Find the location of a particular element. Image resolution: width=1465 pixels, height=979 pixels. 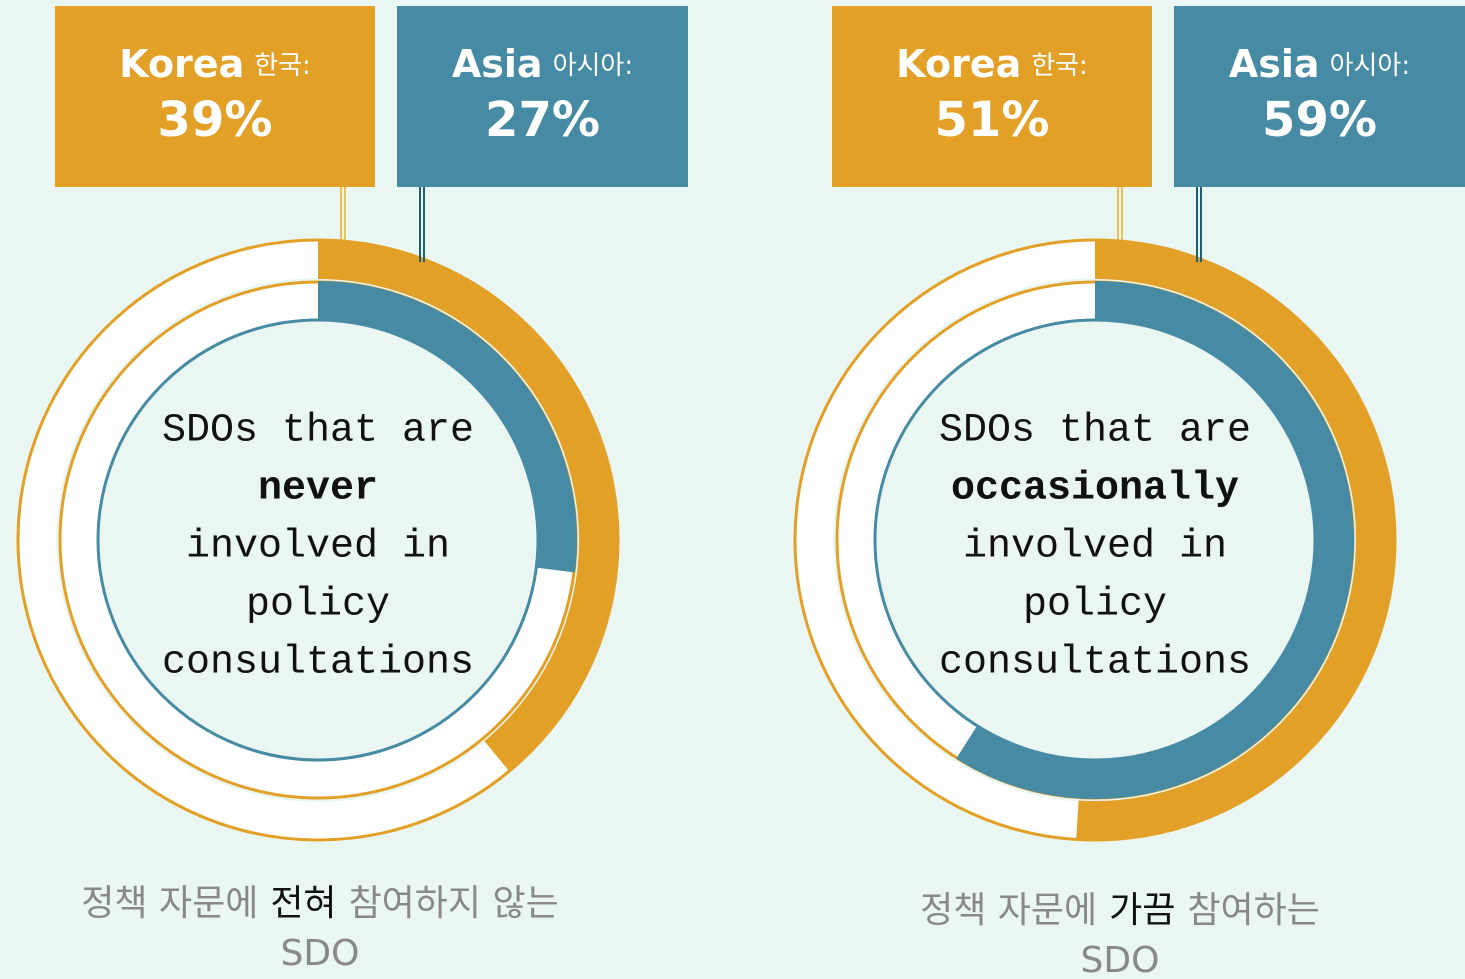

caption-text: 참여하는 is located at coordinates (1253, 910).